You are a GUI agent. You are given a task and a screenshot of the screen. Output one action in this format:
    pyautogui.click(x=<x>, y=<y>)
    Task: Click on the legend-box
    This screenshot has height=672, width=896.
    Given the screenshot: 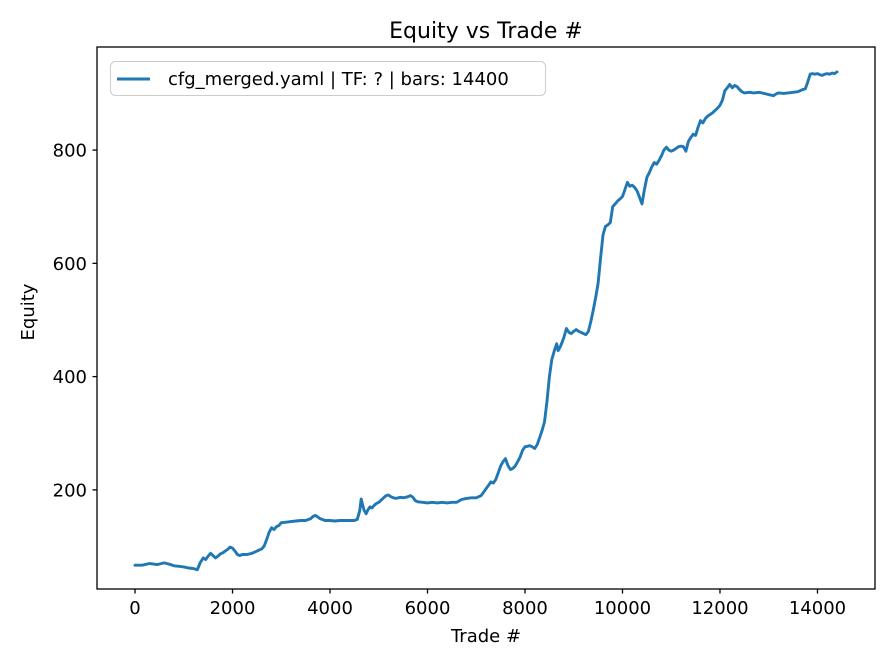 What is the action you would take?
    pyautogui.click(x=328, y=78)
    